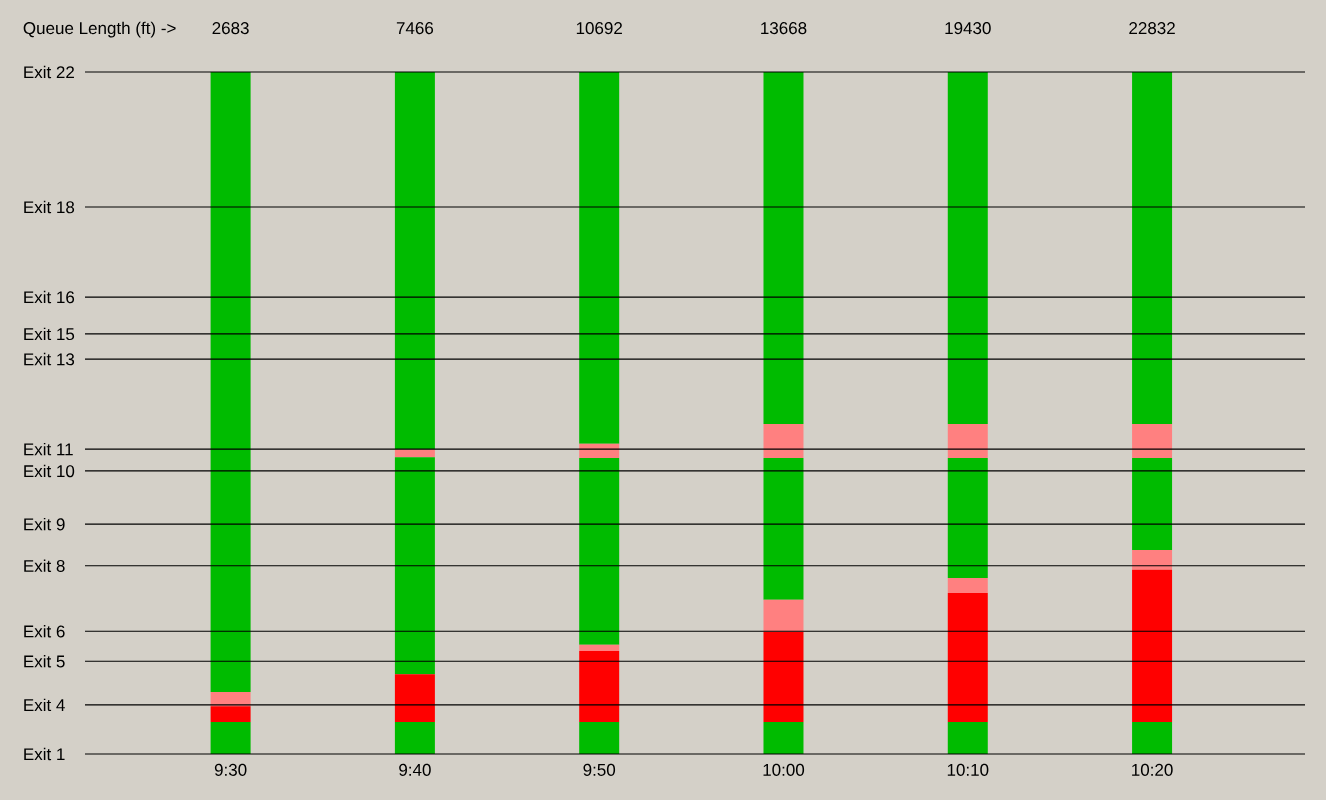 The height and width of the screenshot is (800, 1326). I want to click on ref-line-label: Exit 18, so click(49, 207).